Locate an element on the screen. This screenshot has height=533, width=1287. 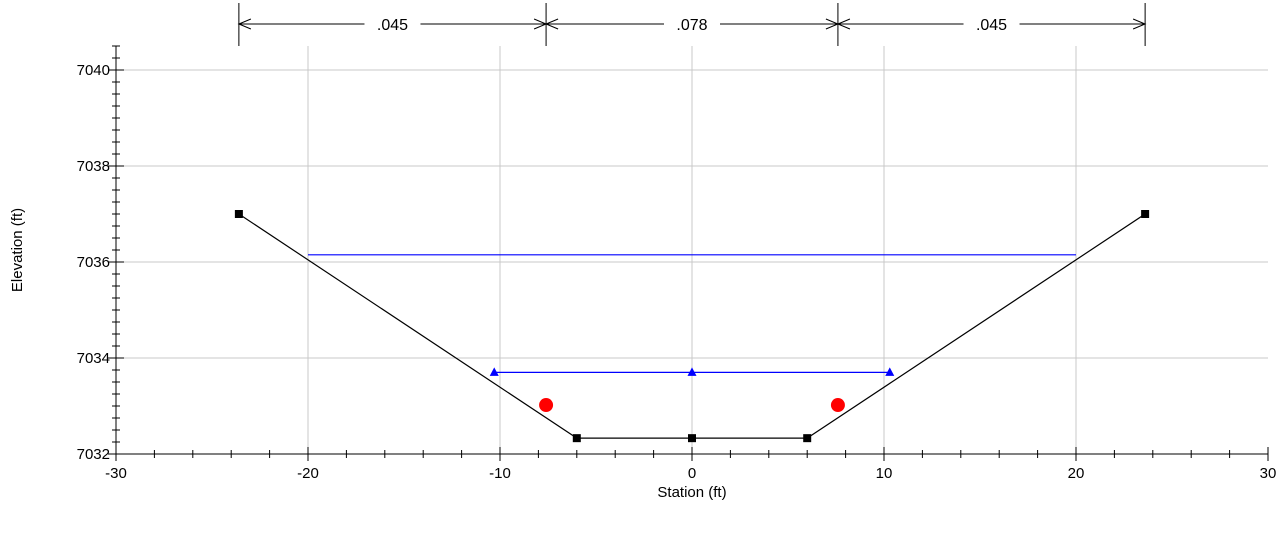
x-tick-label: 0 is located at coordinates (692, 473).